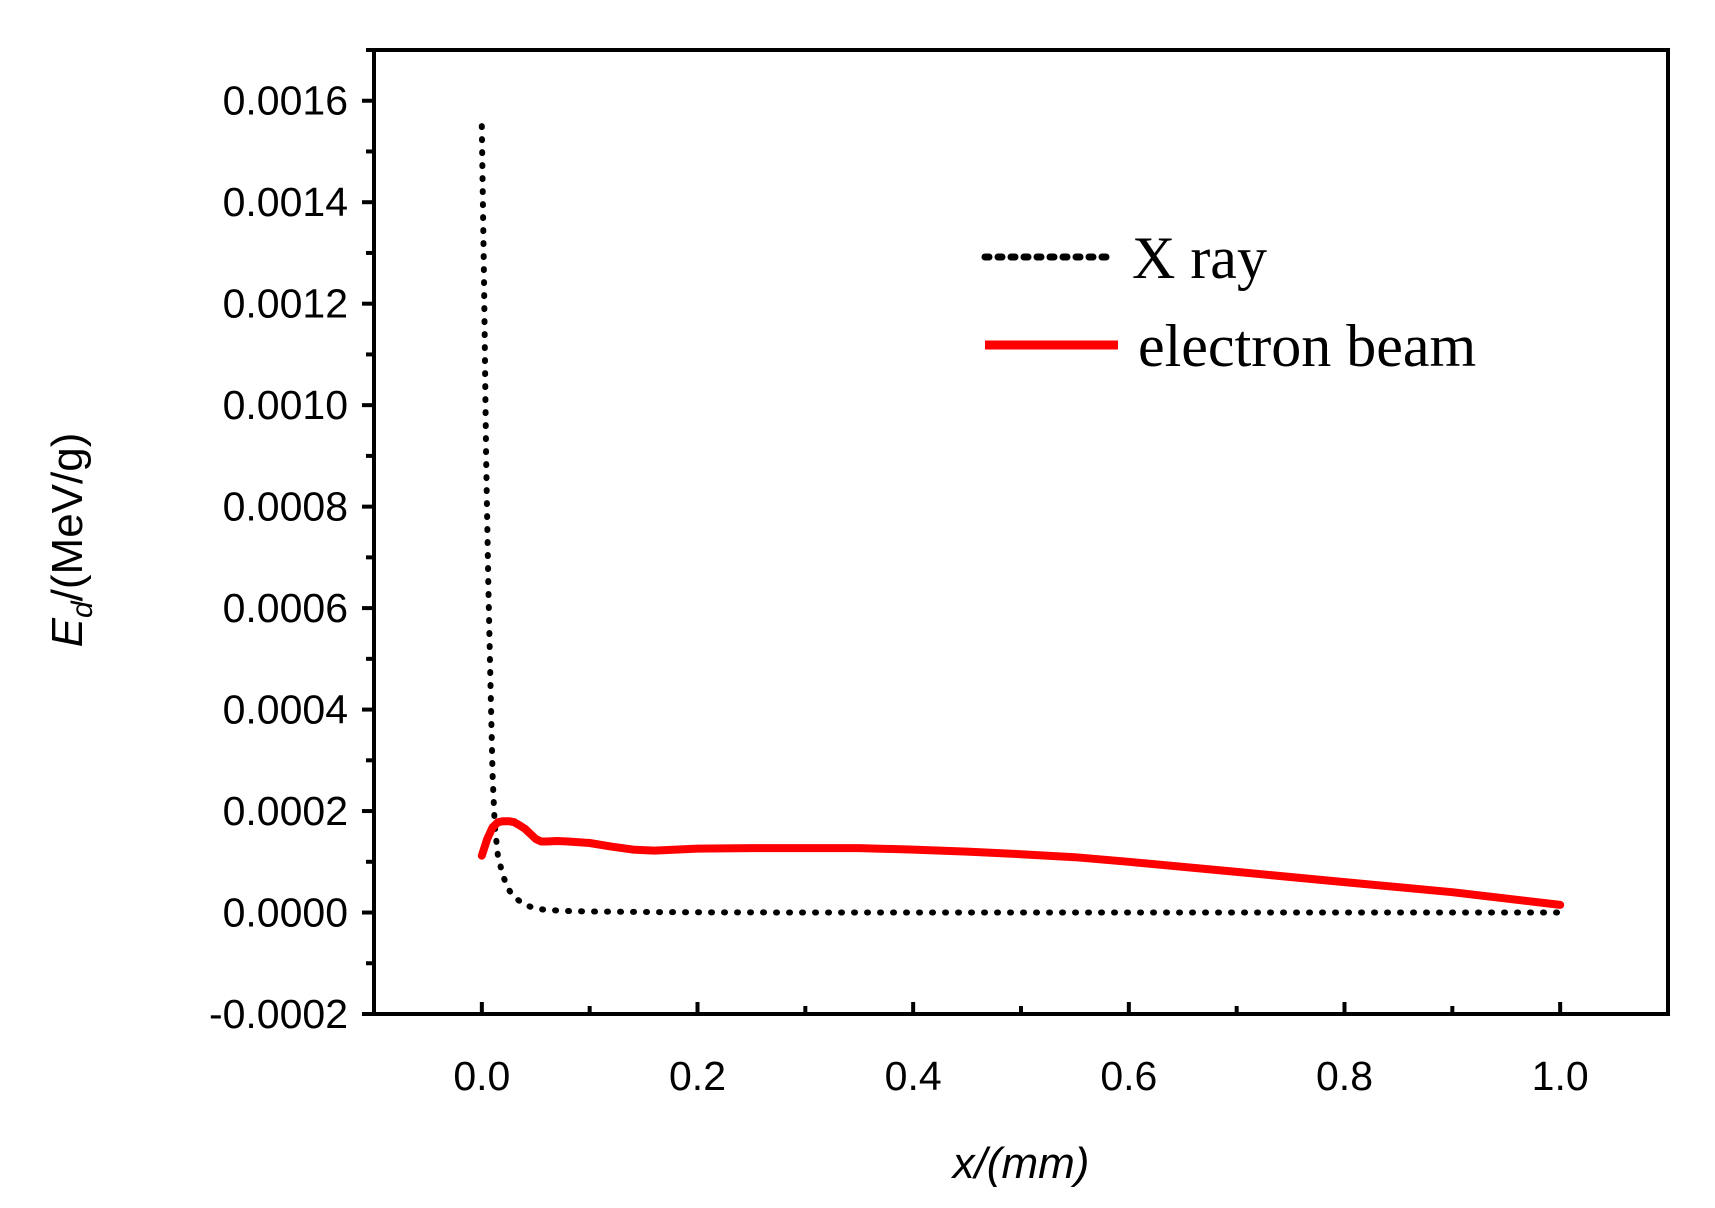 The image size is (1715, 1208). Describe the element at coordinates (285, 710) in the screenshot. I see `y-tick-label: 0.0004` at that location.